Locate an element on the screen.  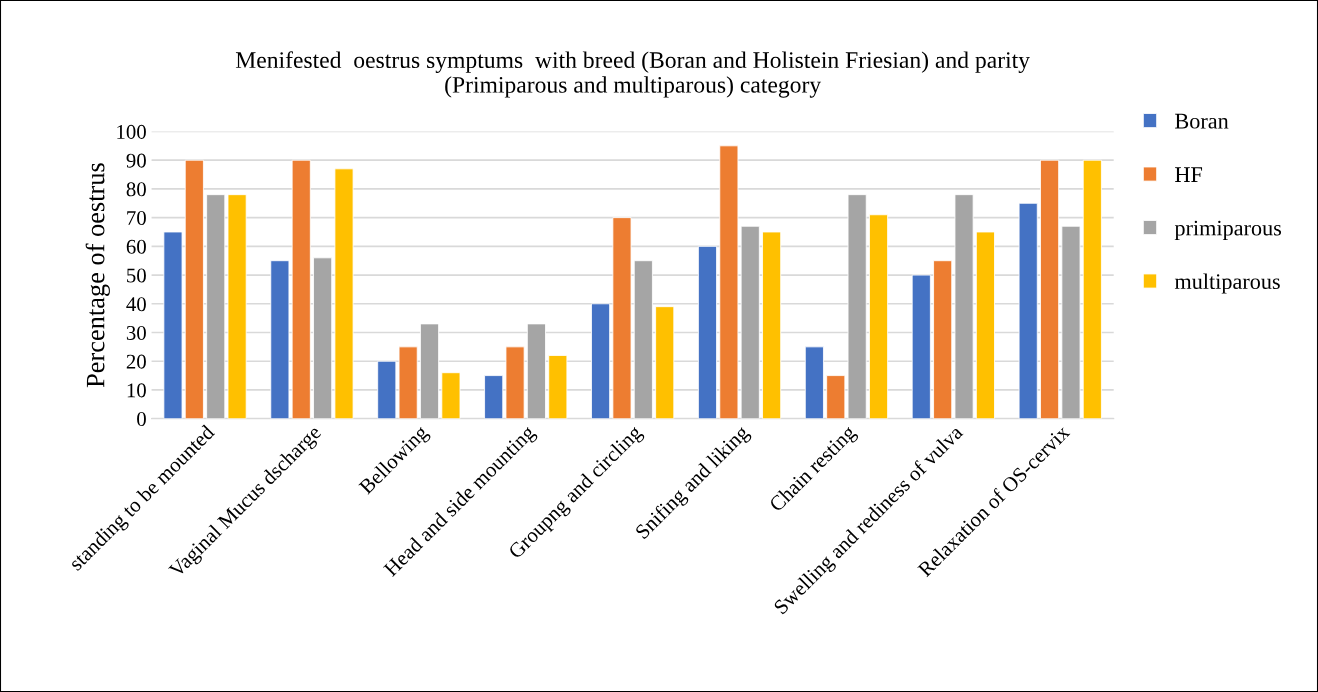
y-tick-label: 40 is located at coordinates (136, 304).